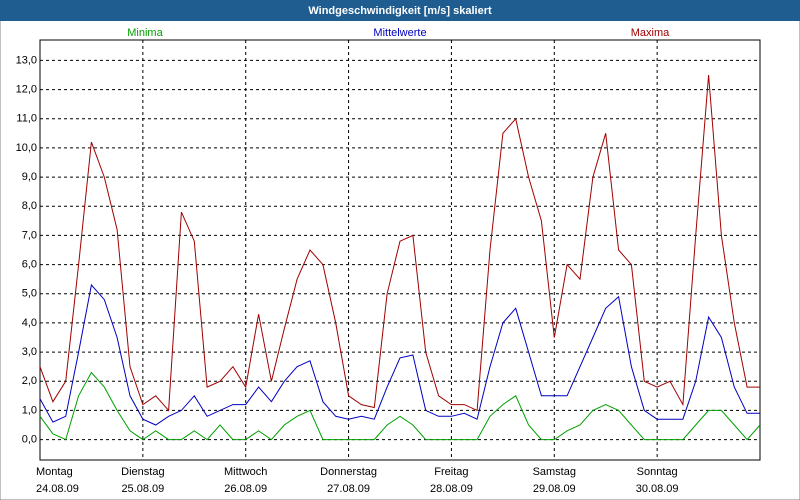 Image resolution: width=800 pixels, height=500 pixels. Describe the element at coordinates (29, 235) in the screenshot. I see `y-tick-label: 7,0` at that location.